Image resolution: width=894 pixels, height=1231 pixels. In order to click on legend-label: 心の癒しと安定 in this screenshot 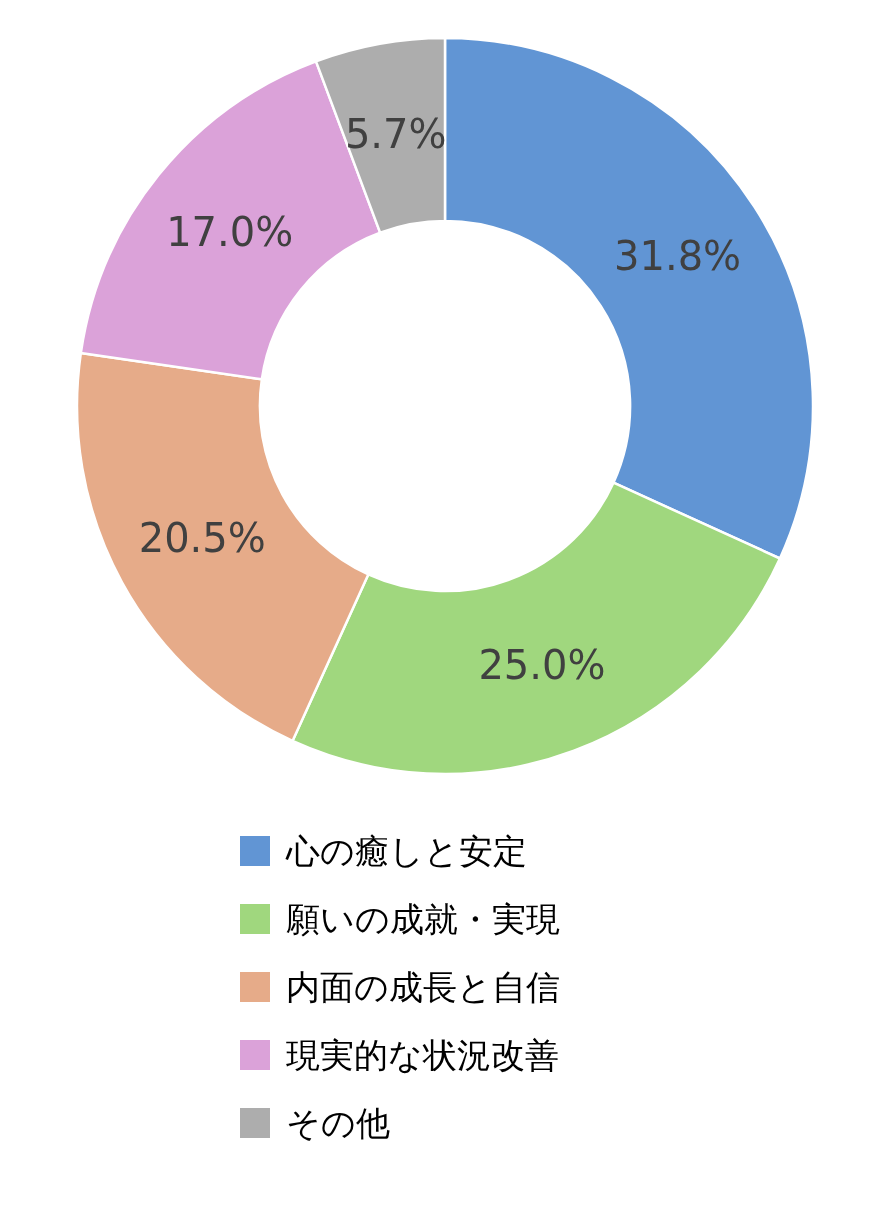, I will do `click(406, 851)`.